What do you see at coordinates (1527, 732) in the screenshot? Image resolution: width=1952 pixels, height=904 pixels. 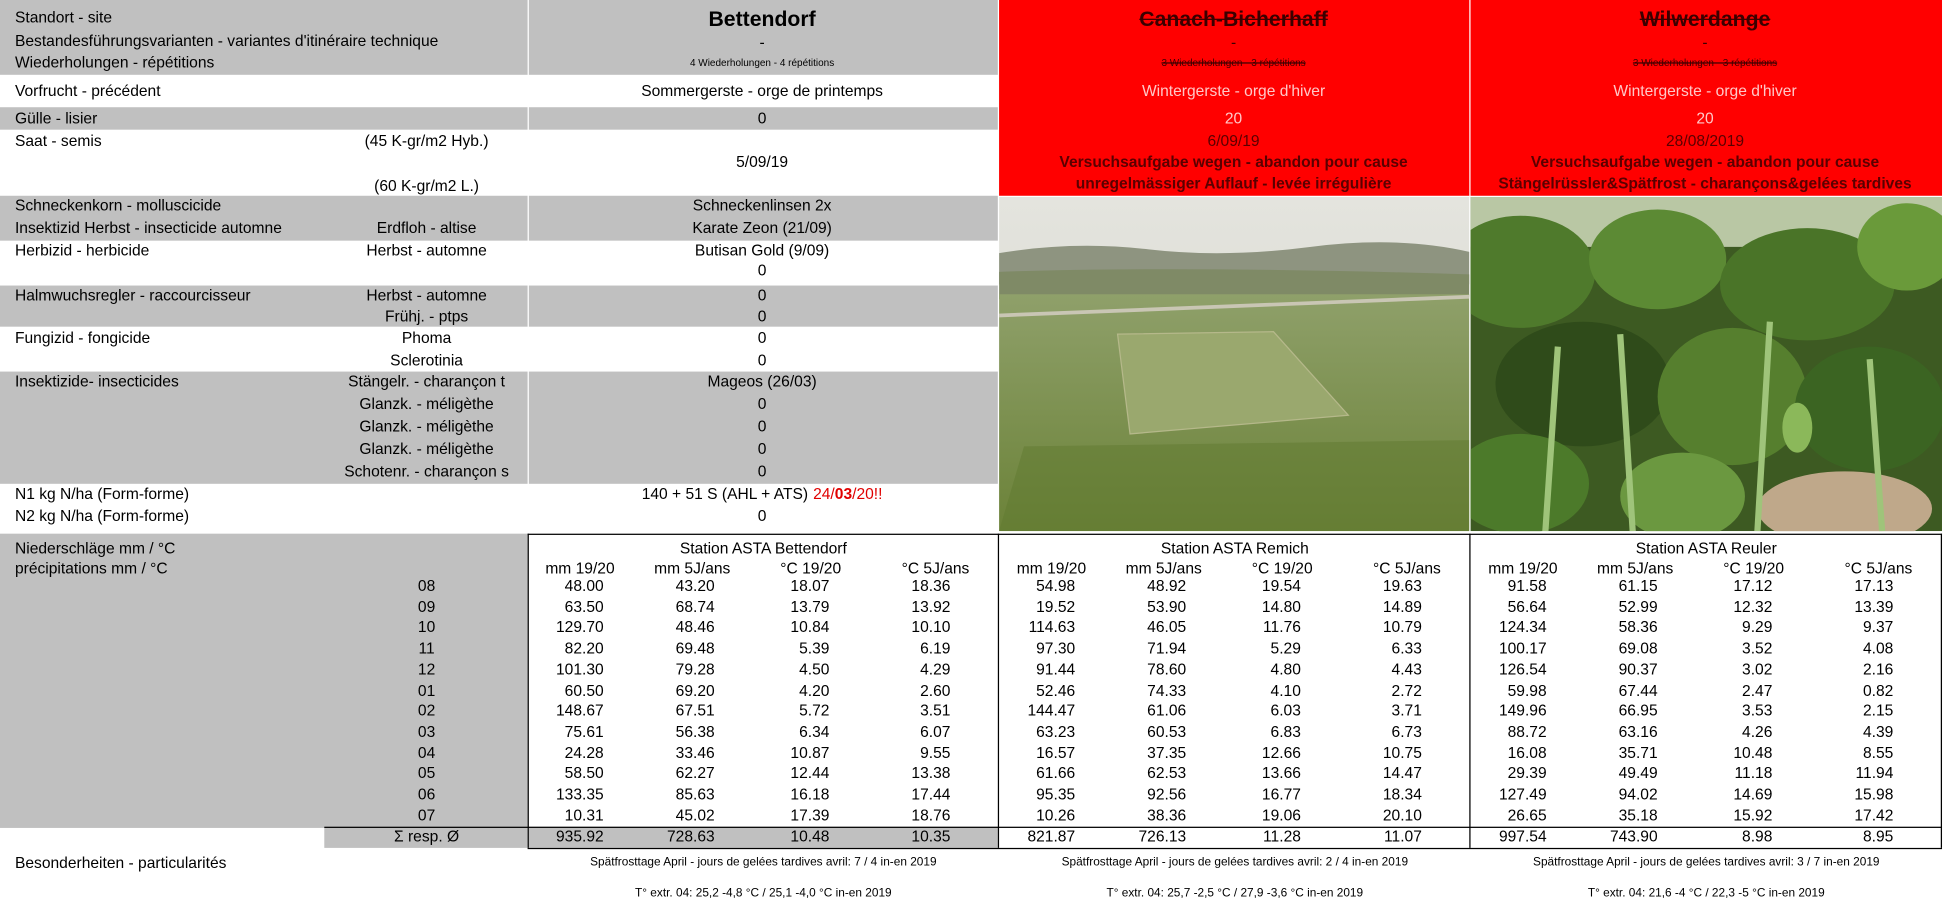 I see `table-cell: 88.72` at bounding box center [1527, 732].